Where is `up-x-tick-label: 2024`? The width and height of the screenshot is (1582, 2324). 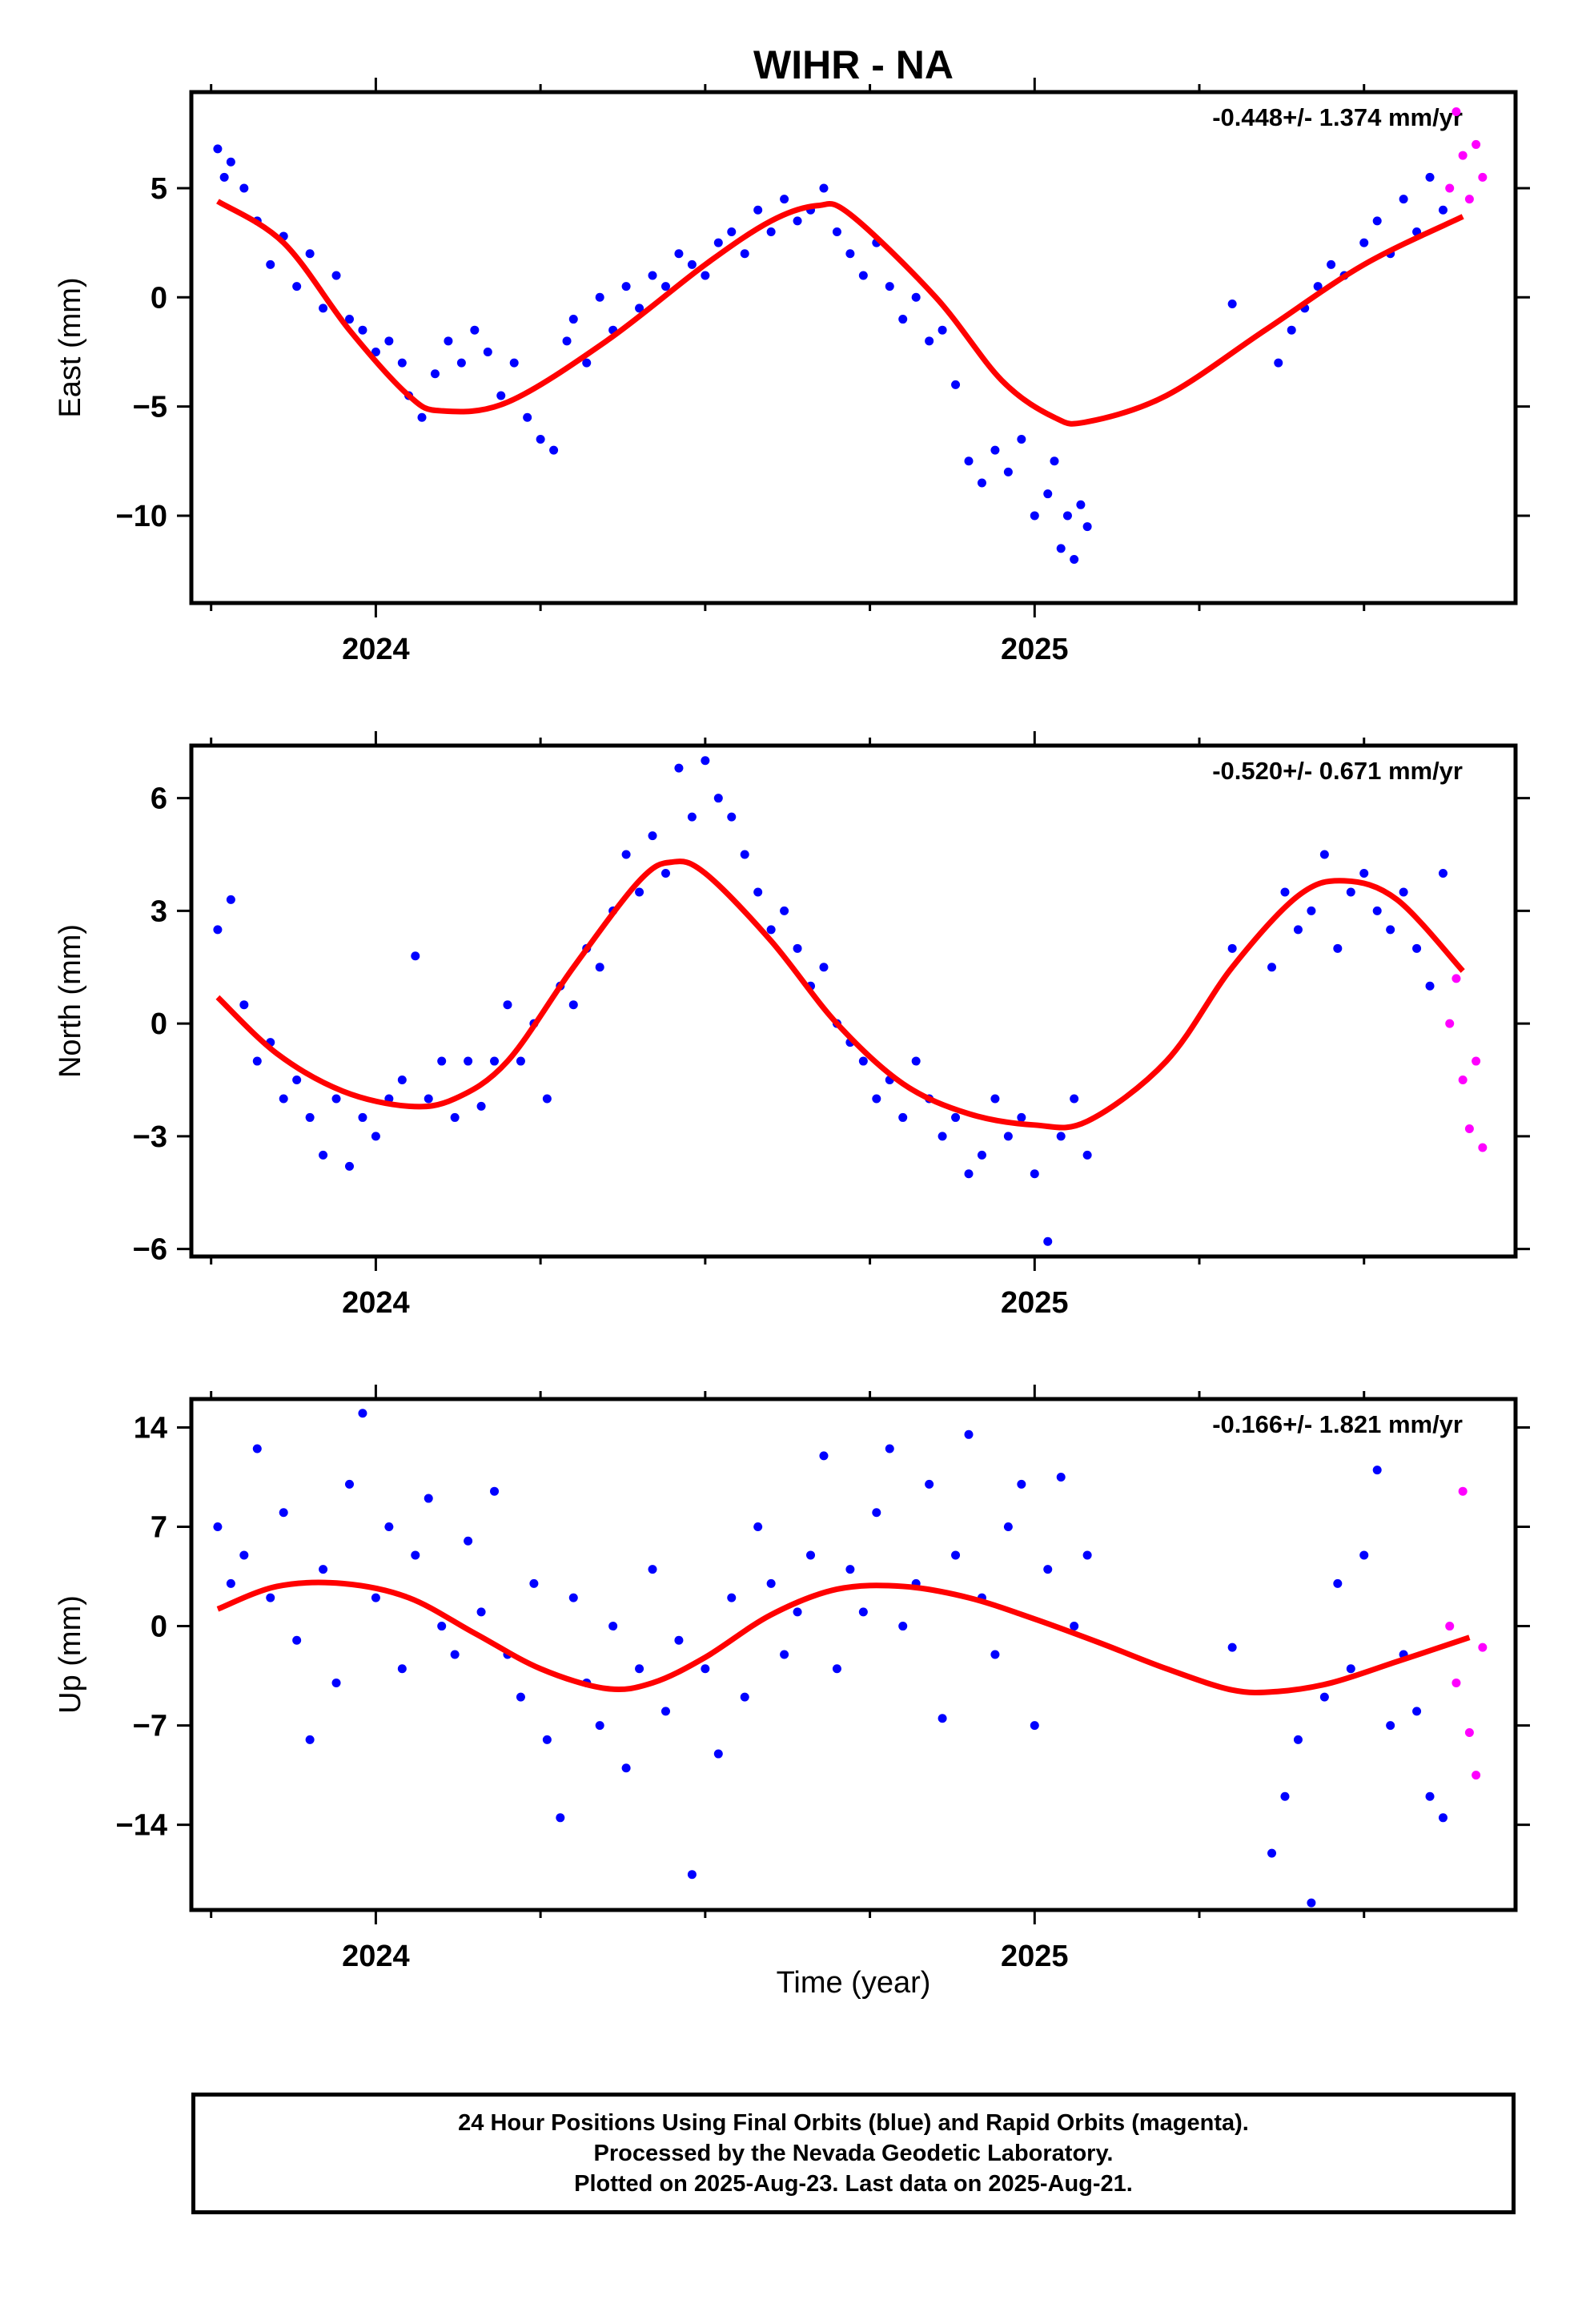
up-x-tick-label: 2024 is located at coordinates (376, 1956).